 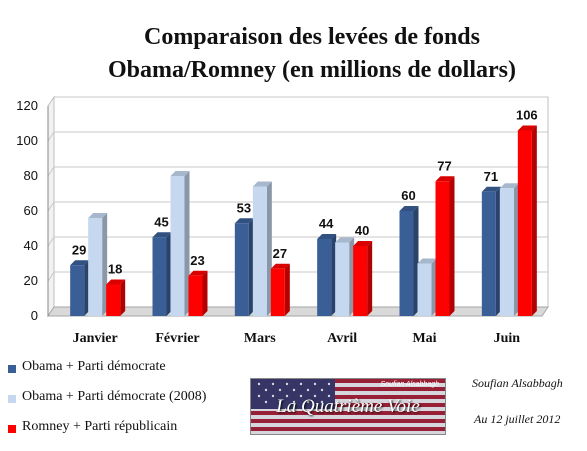 I want to click on y-tick-label: 20, so click(x=31, y=280).